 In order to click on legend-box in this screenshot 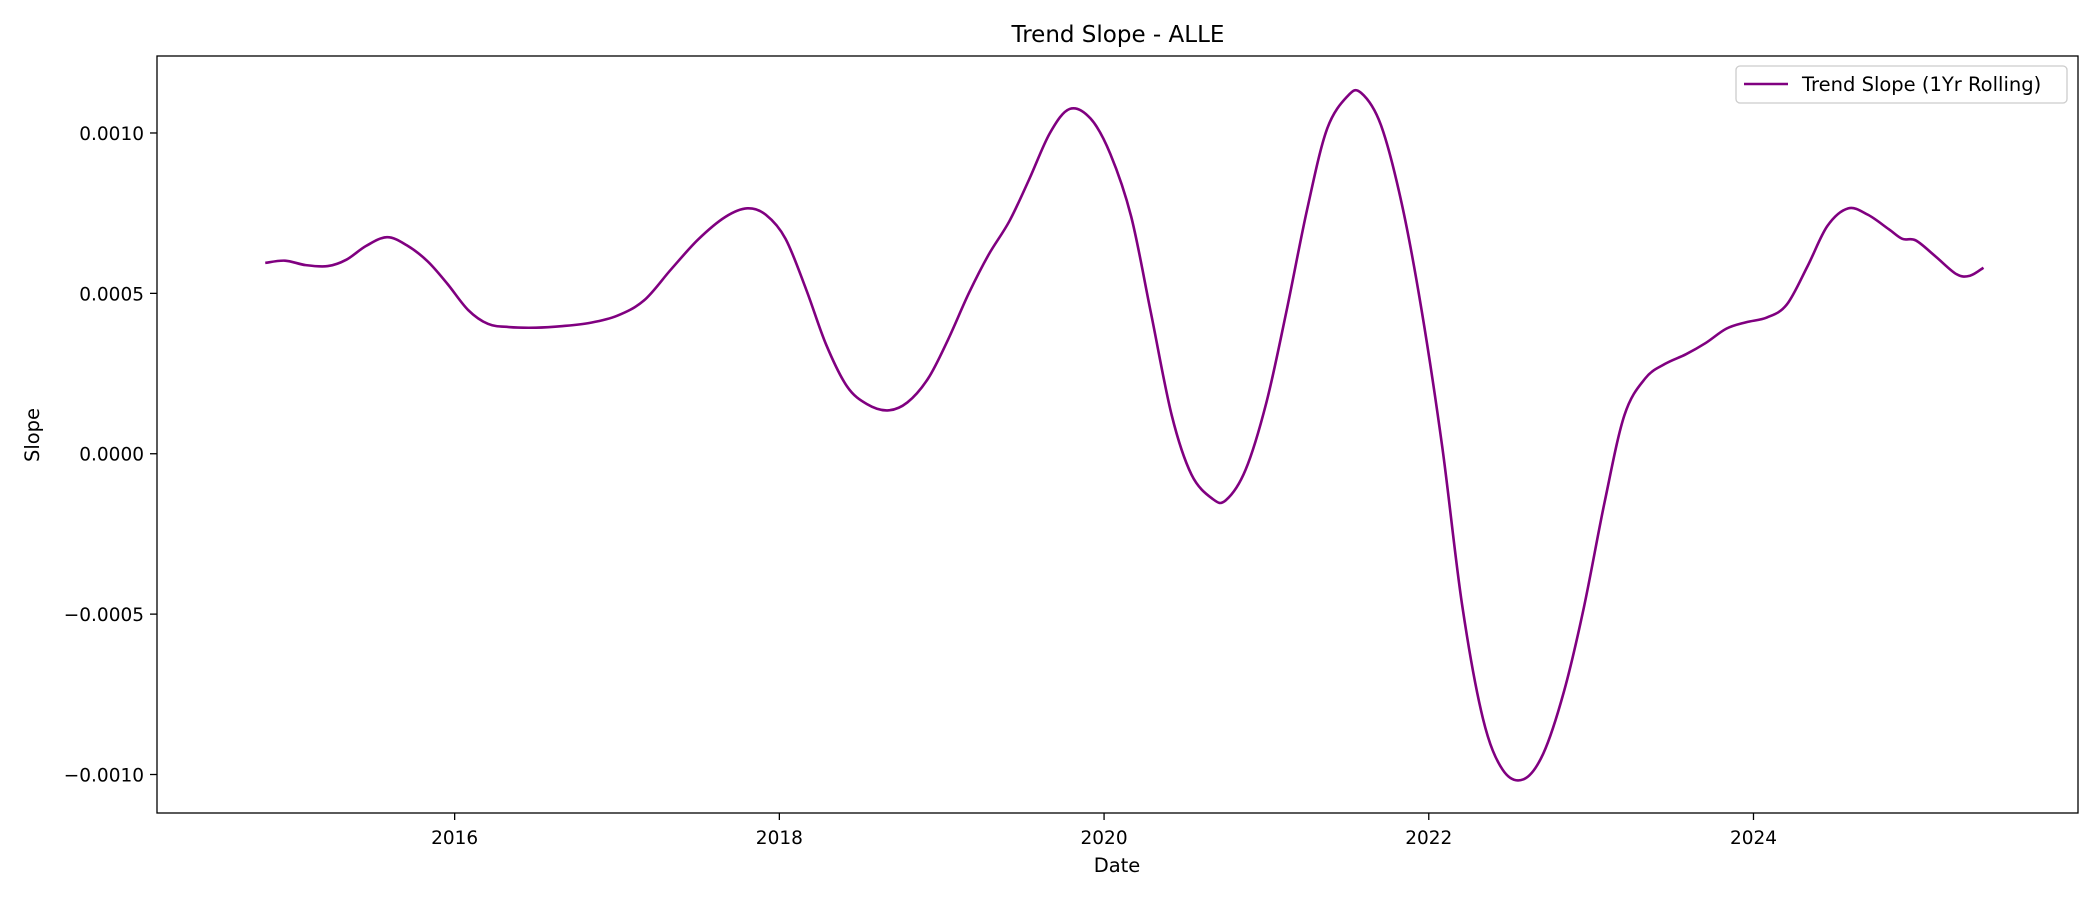, I will do `click(1901, 84)`.